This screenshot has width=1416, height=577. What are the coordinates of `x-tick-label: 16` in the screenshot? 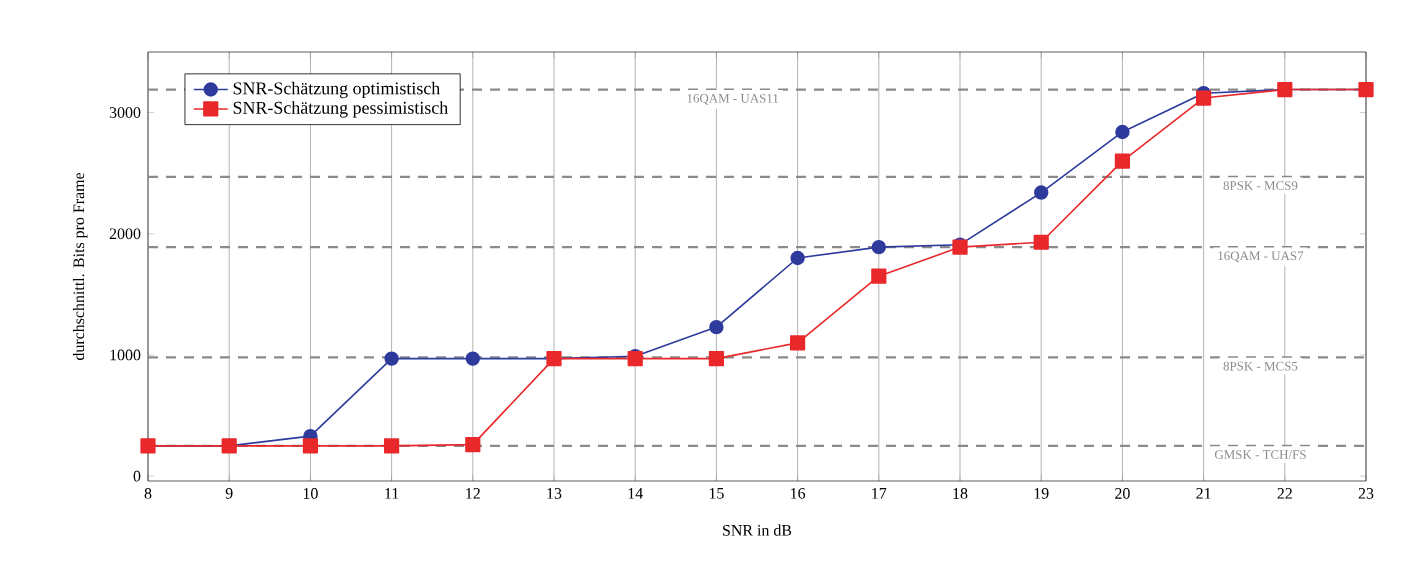 It's located at (798, 493).